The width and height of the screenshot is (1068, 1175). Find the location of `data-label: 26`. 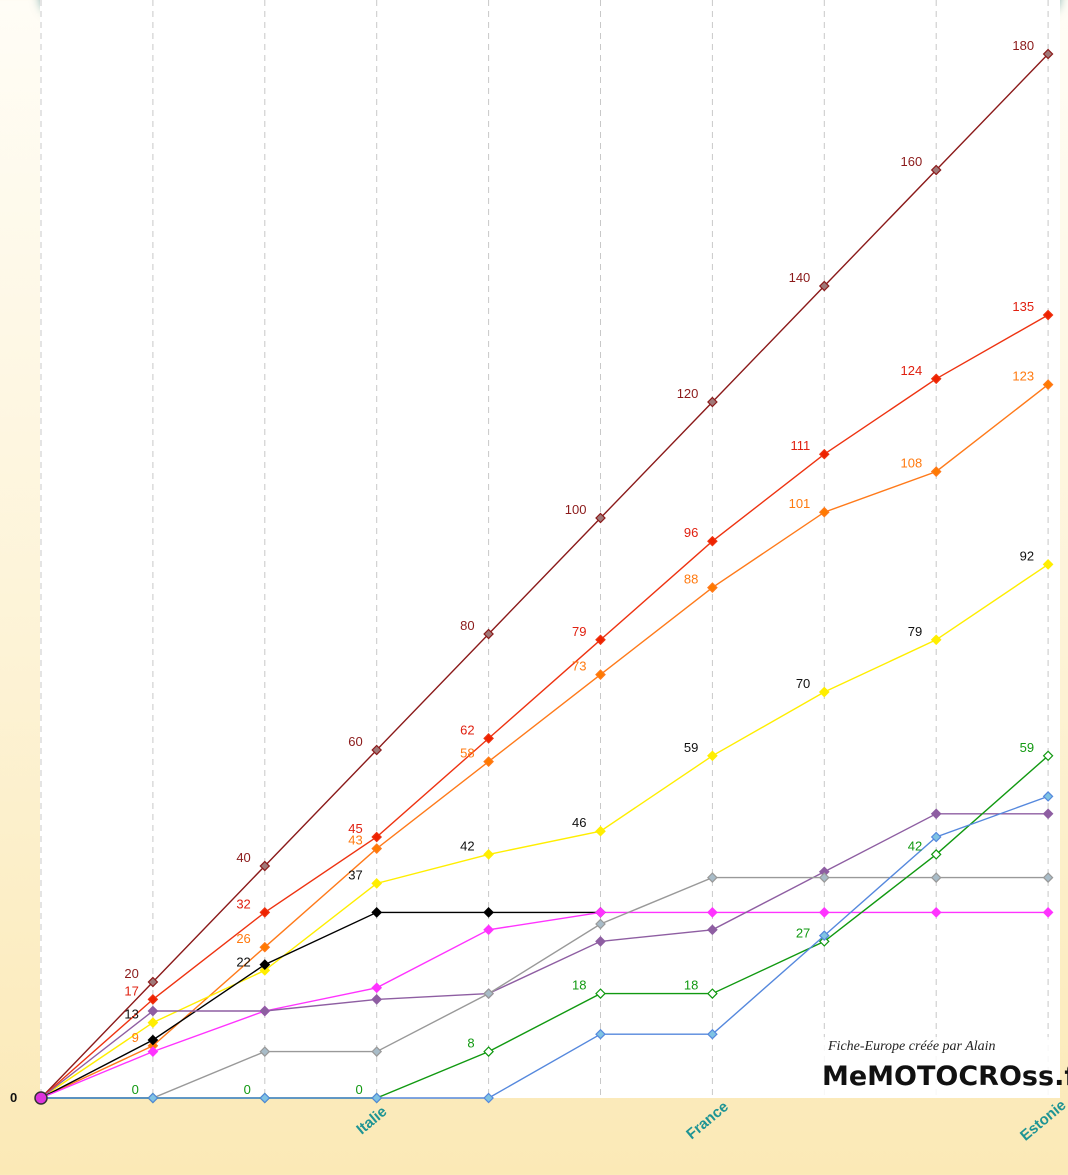

data-label: 26 is located at coordinates (243, 938).